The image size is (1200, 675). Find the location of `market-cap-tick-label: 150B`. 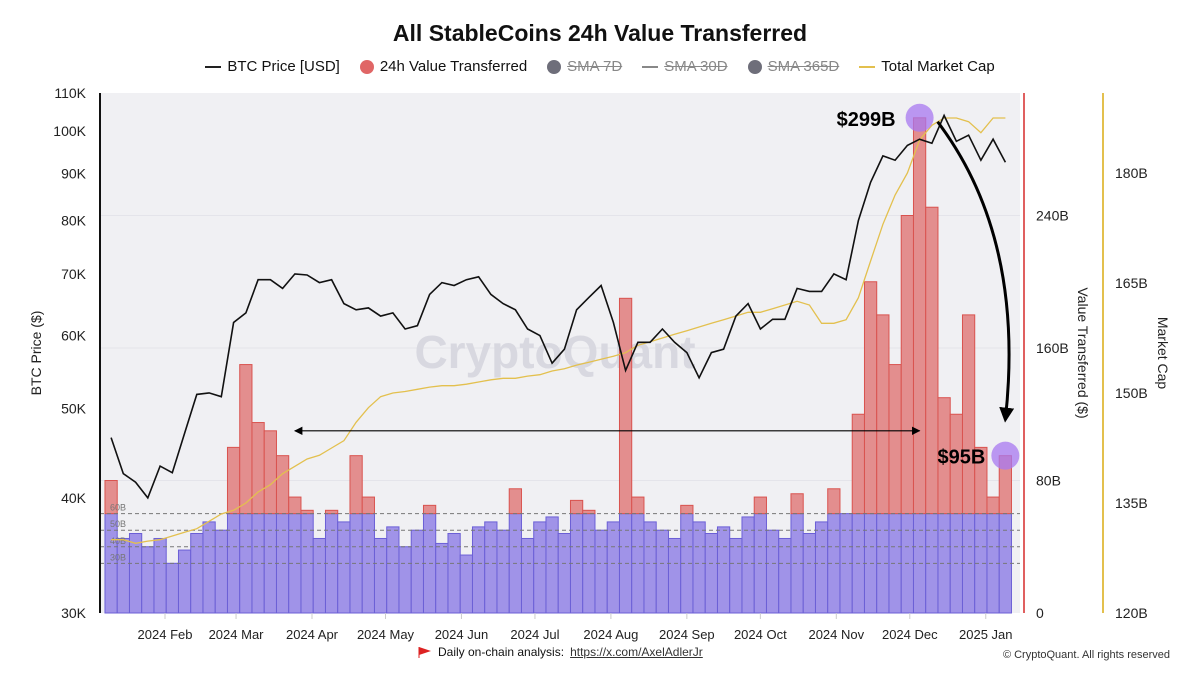

market-cap-tick-label: 150B is located at coordinates (1131, 393).